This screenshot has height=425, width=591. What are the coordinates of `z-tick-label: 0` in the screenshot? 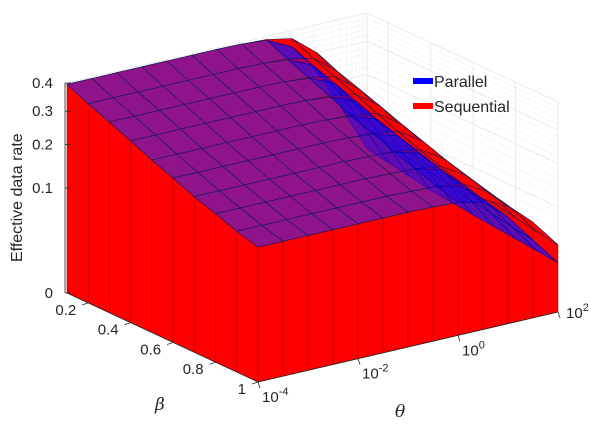 It's located at (49, 293).